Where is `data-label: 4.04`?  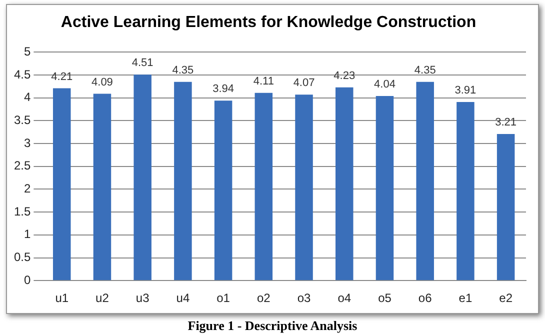
data-label: 4.04 is located at coordinates (385, 84).